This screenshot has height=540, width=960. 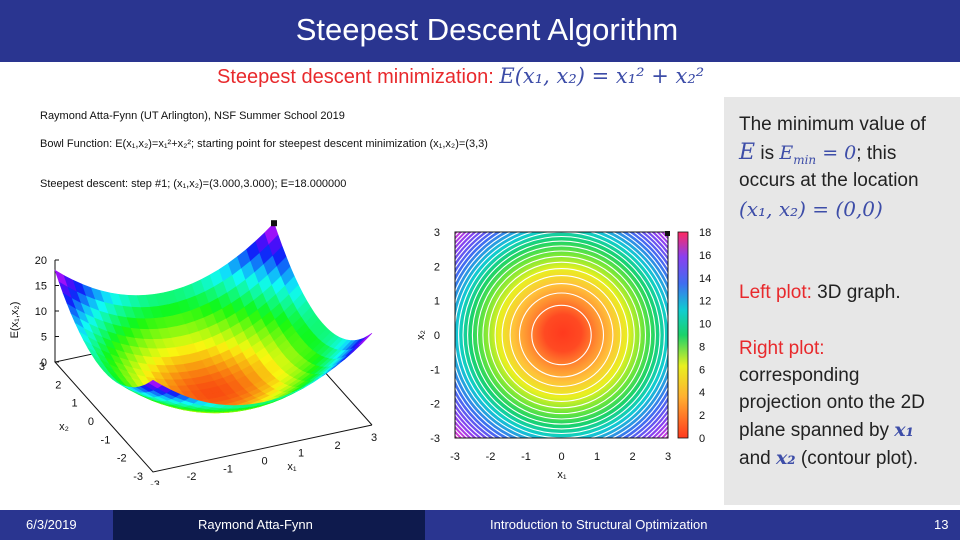 I want to click on right-plot-label: Right plot:, so click(x=782, y=348).